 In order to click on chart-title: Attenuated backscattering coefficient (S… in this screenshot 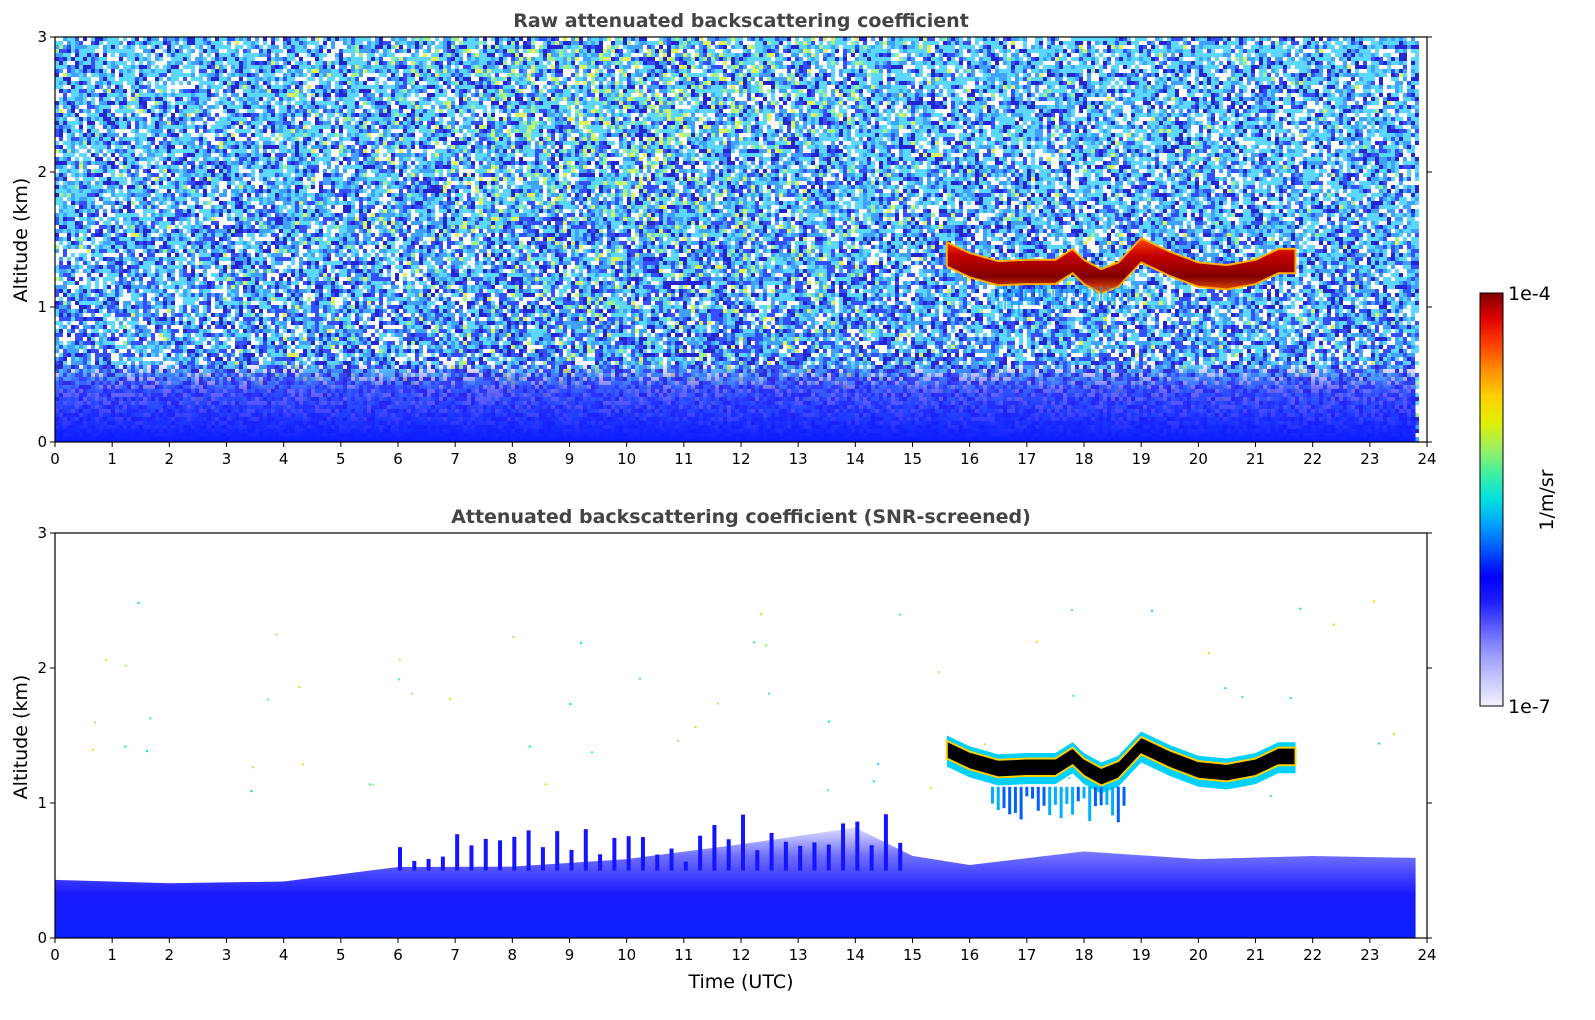, I will do `click(741, 517)`.